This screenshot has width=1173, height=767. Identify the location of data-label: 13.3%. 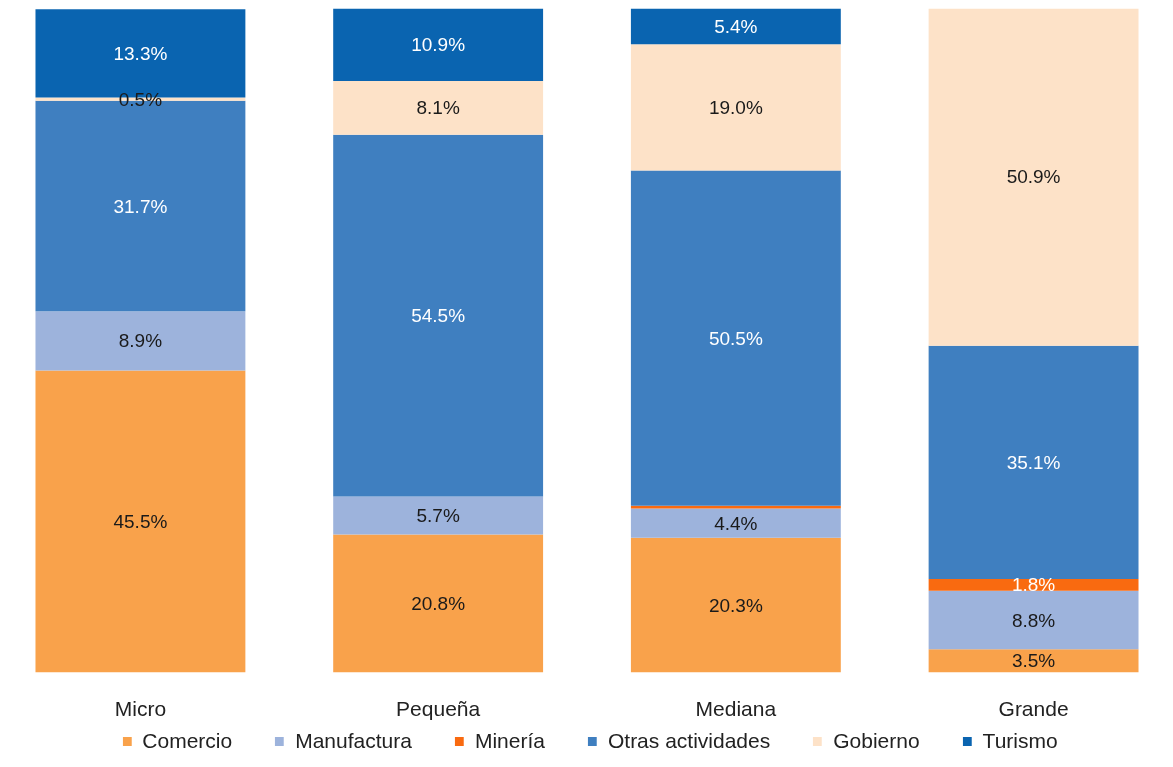
(140, 53).